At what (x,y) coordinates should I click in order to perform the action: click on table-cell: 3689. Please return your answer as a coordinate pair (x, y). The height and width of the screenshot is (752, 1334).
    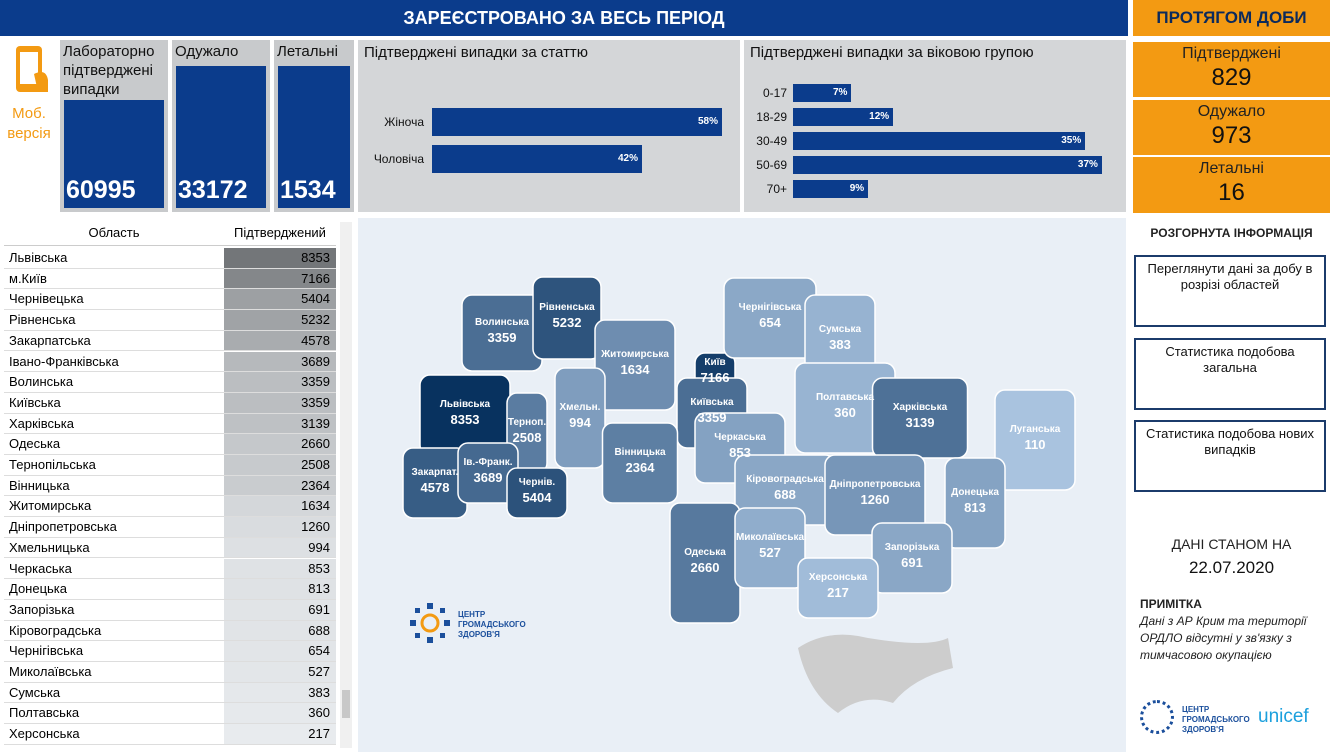
    Looking at the image, I should click on (280, 362).